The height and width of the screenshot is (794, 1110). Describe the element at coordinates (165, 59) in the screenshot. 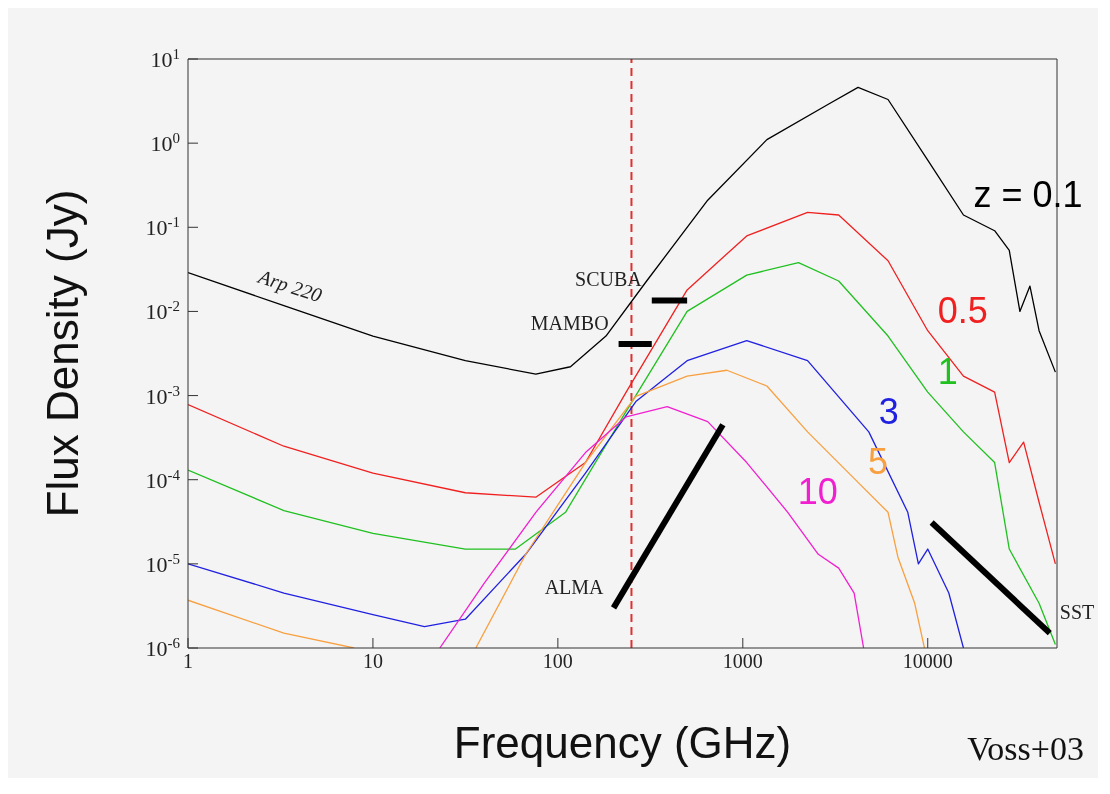

I see `y-tick-label: 10$^{1}$` at that location.